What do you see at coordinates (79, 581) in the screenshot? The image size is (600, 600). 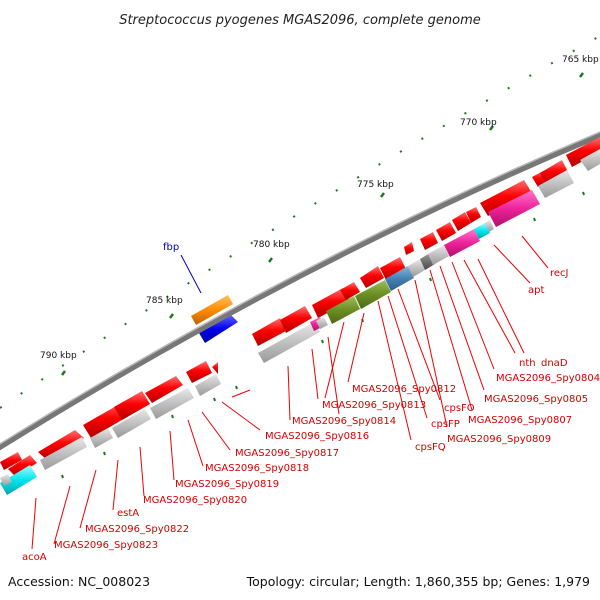 I see `accession-text: Accession: NC_008023` at bounding box center [79, 581].